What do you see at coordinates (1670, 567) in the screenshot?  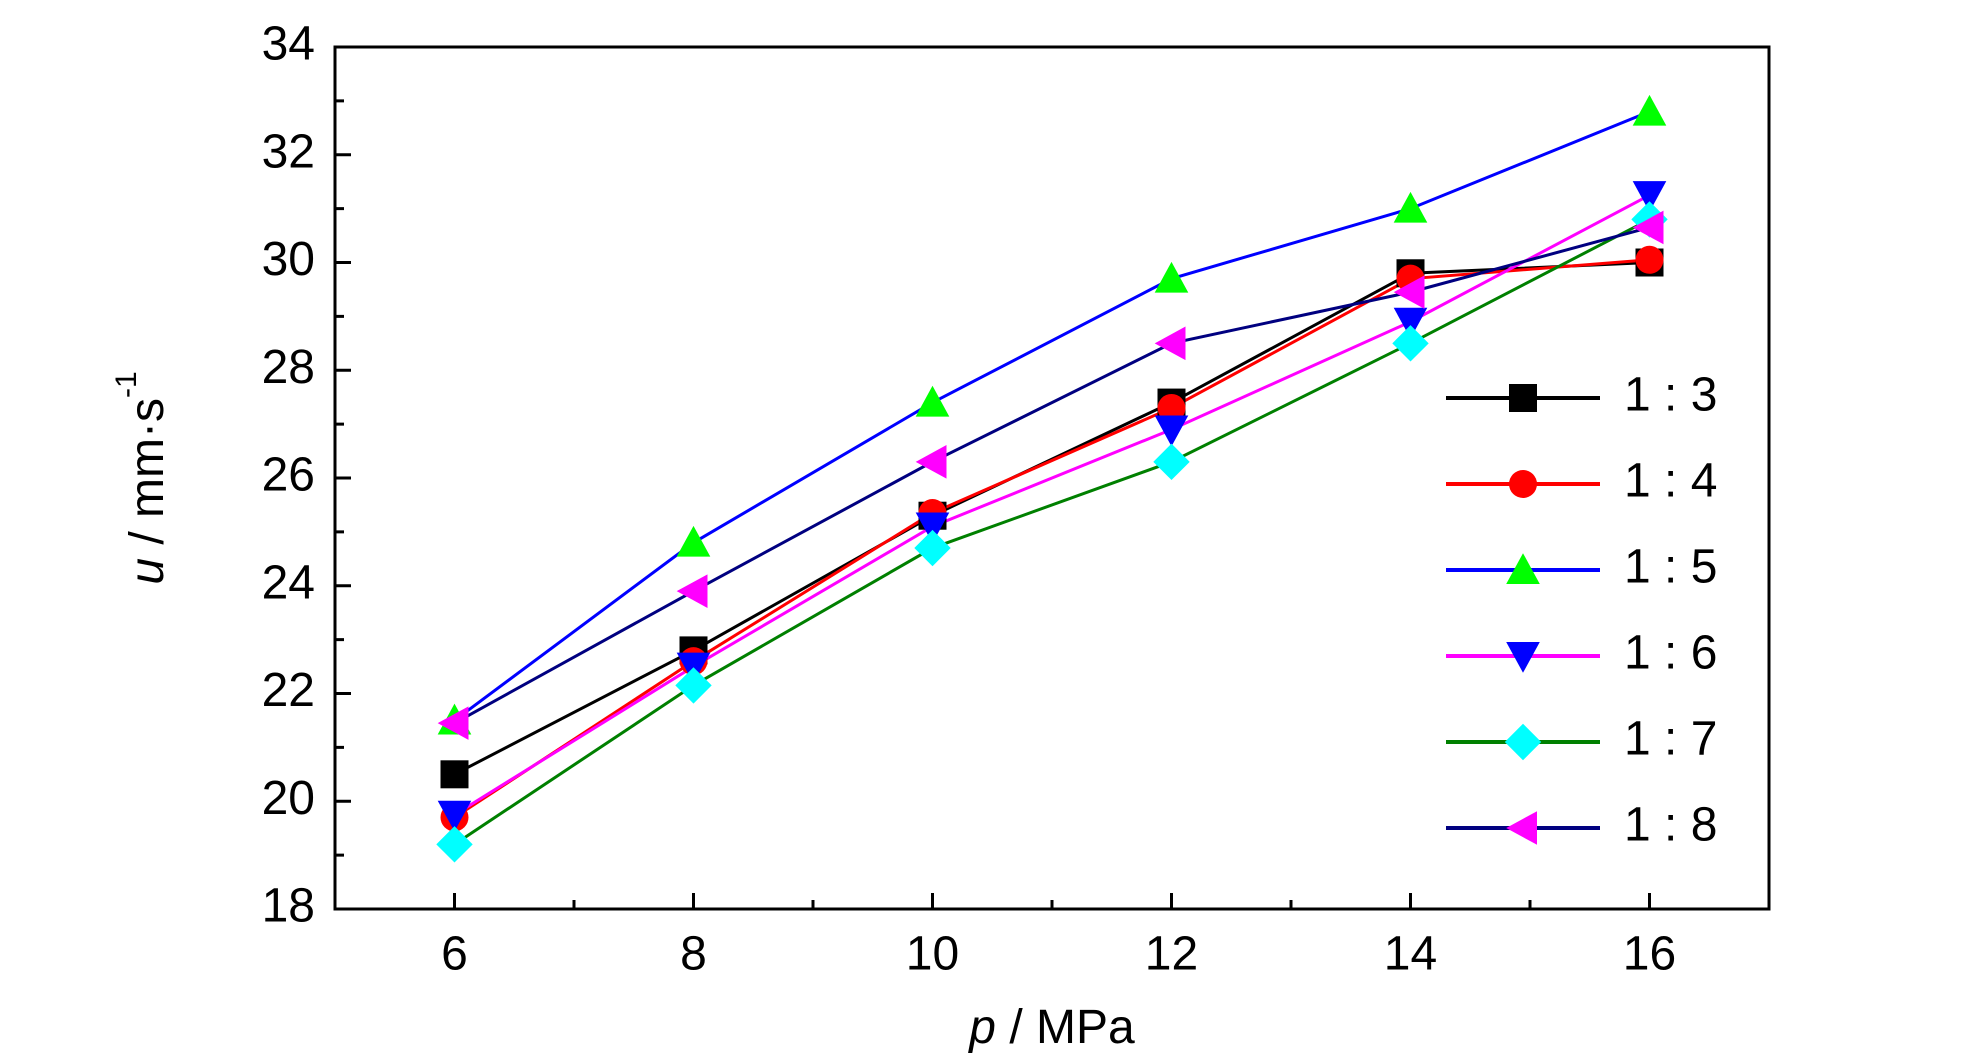 I see `legend-label: 1 : 5` at bounding box center [1670, 567].